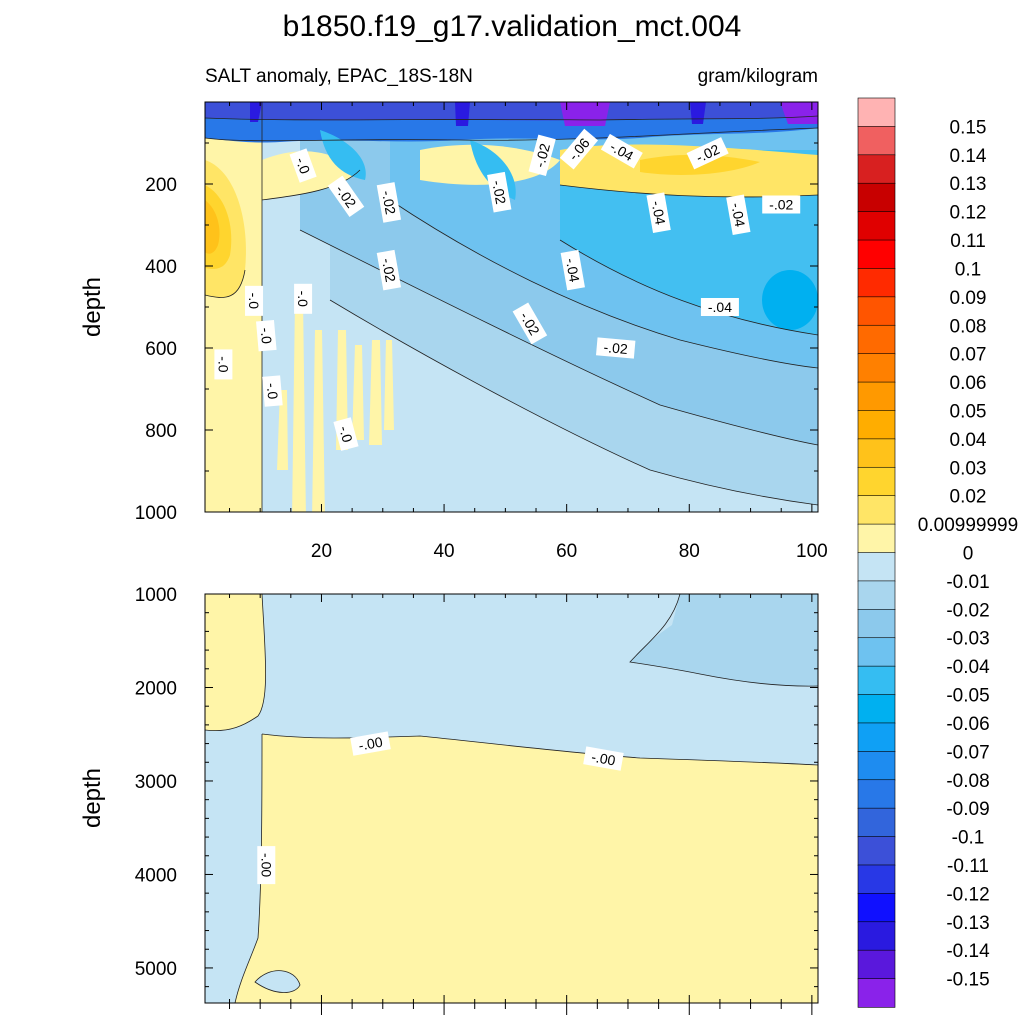 The height and width of the screenshot is (1024, 1024). Describe the element at coordinates (967, 639) in the screenshot. I see `colorbar-label: -0.03` at that location.